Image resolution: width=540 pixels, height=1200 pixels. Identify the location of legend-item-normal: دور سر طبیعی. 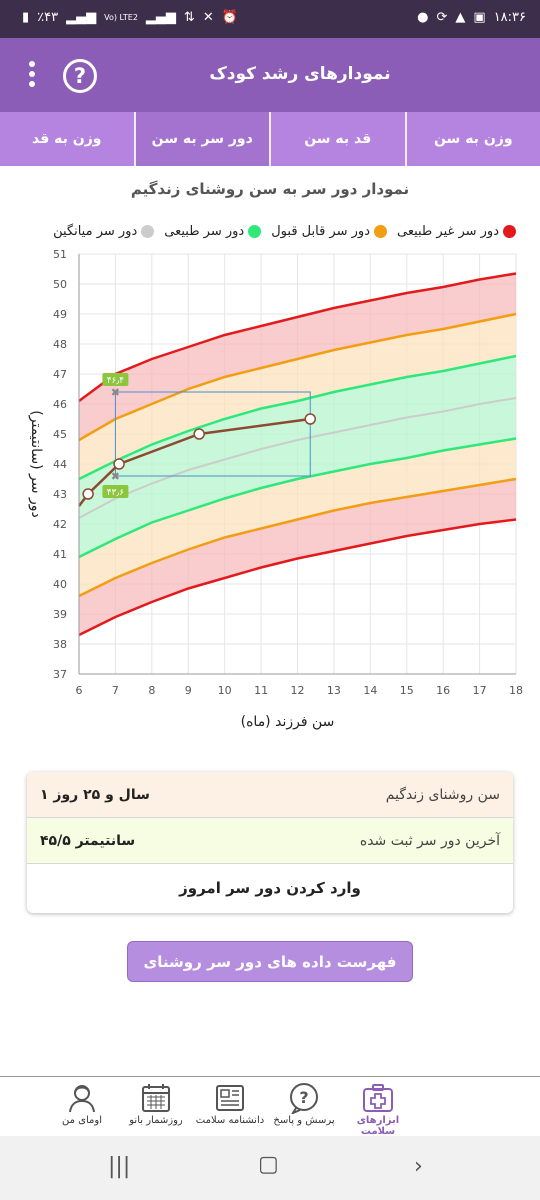
(213, 231).